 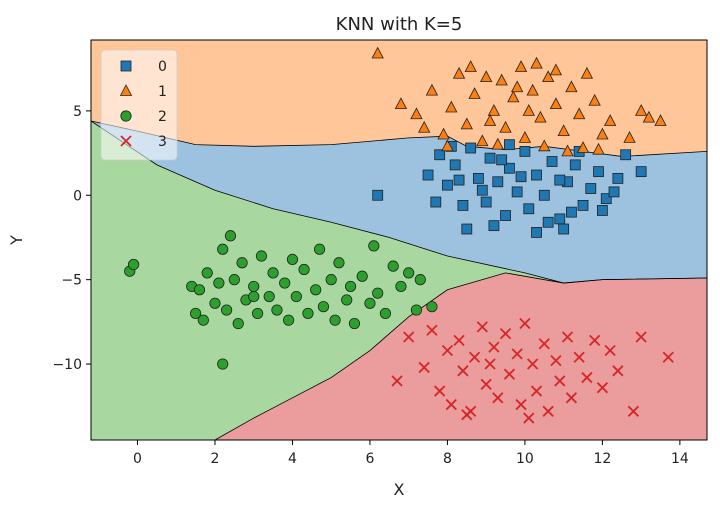 What do you see at coordinates (139, 105) in the screenshot?
I see `legend-box` at bounding box center [139, 105].